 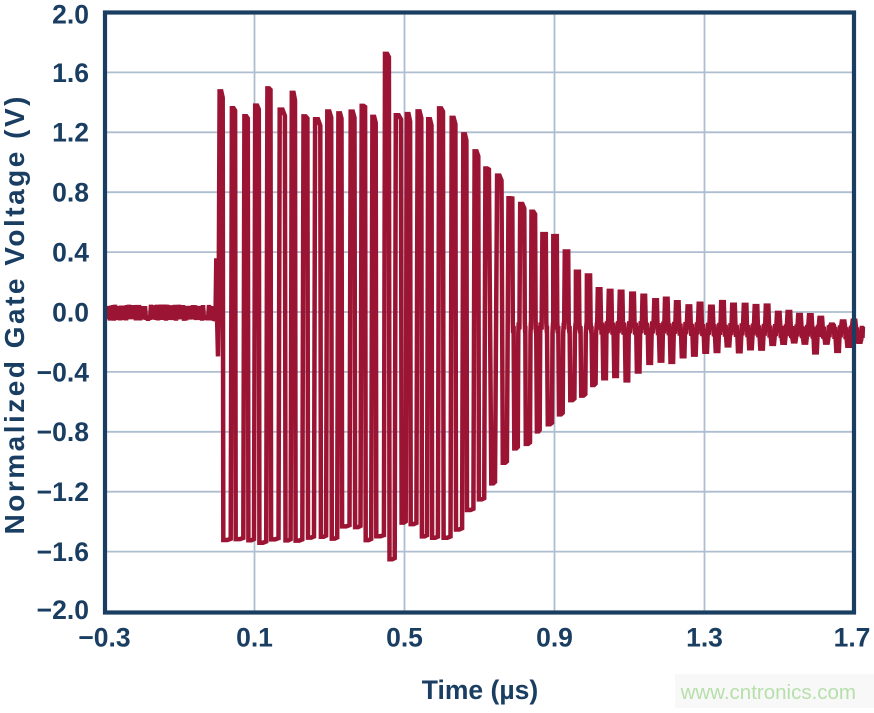 I want to click on svg-text: 0.1, so click(x=254, y=638).